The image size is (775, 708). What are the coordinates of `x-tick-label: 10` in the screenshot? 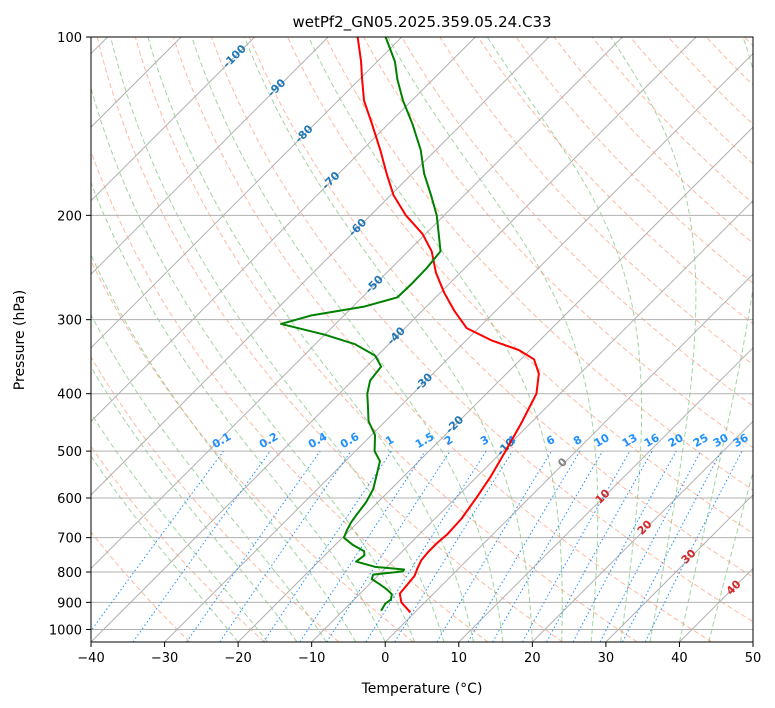 It's located at (459, 658).